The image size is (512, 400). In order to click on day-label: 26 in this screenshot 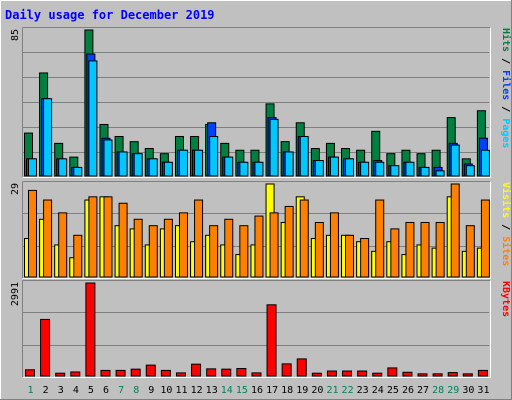, I will do `click(408, 390)`.